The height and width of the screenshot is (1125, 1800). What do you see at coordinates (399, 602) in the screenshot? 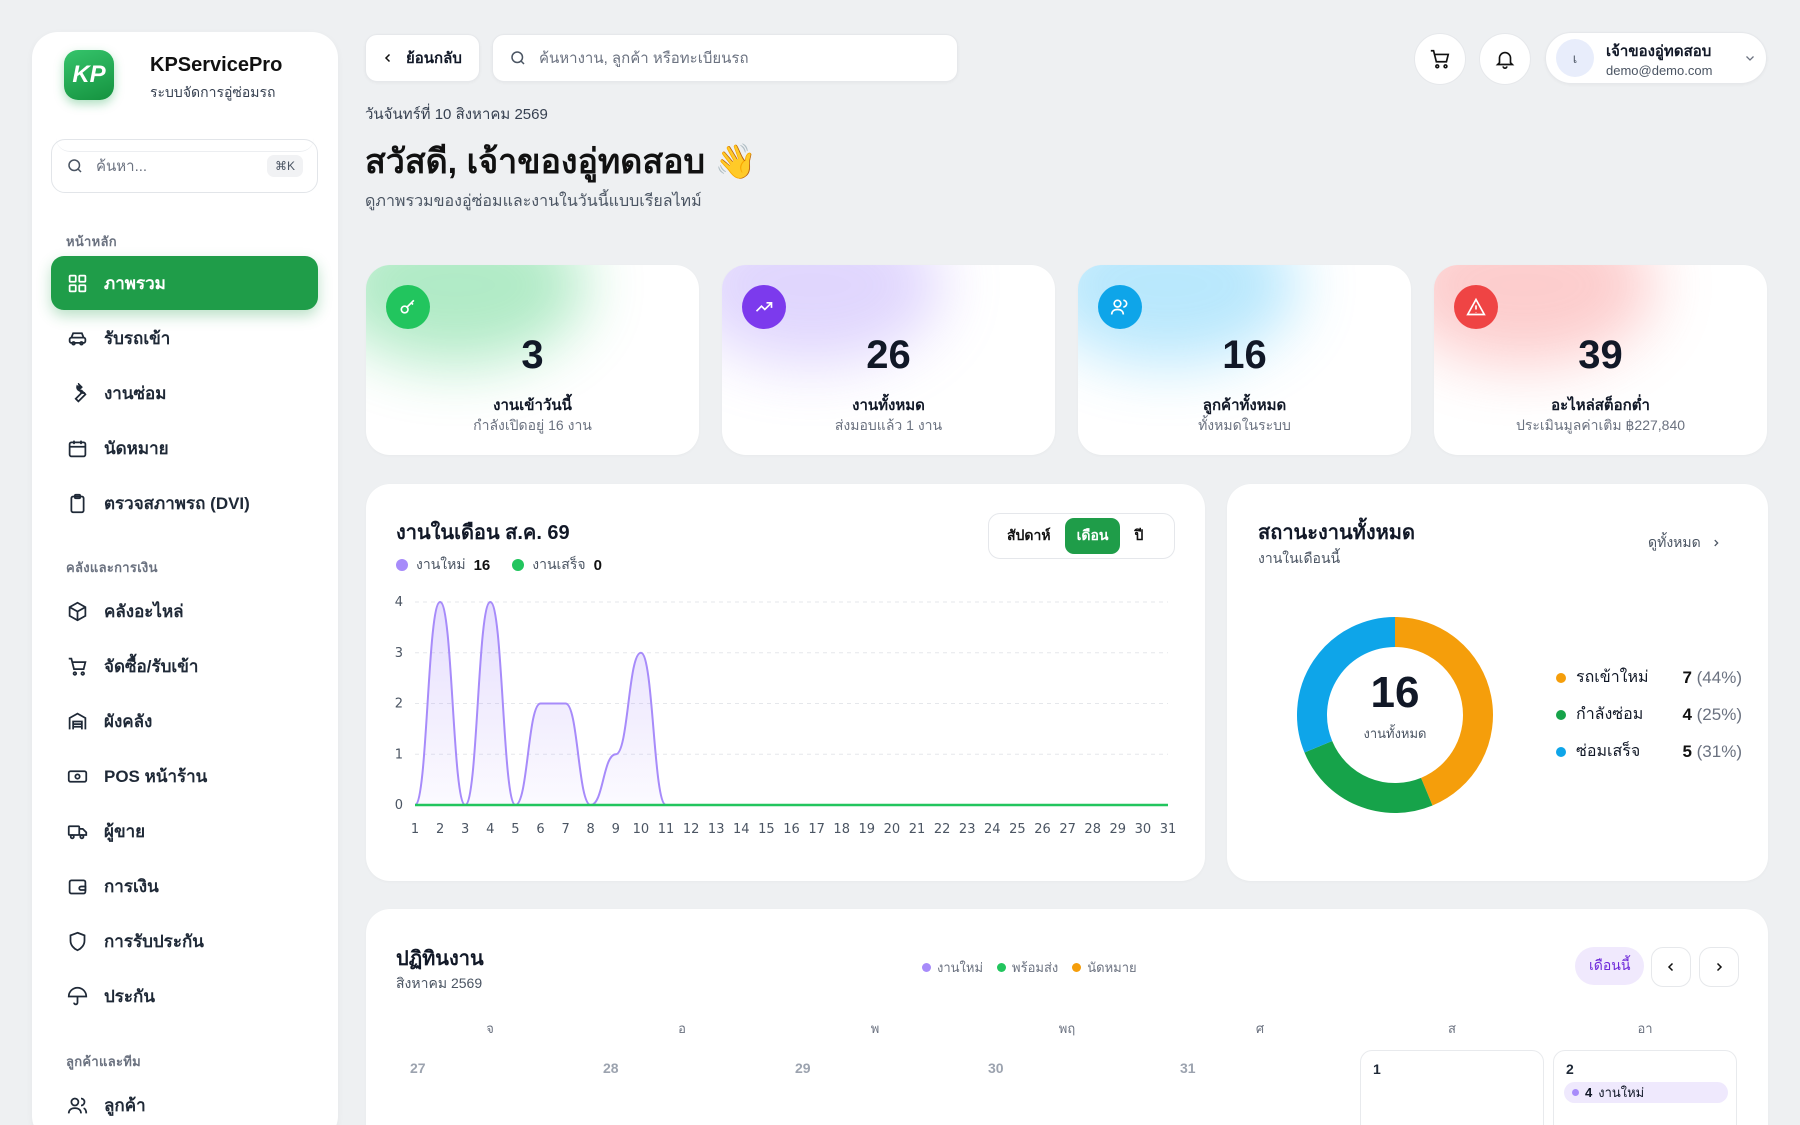
I see `y-tick-label: 4` at bounding box center [399, 602].